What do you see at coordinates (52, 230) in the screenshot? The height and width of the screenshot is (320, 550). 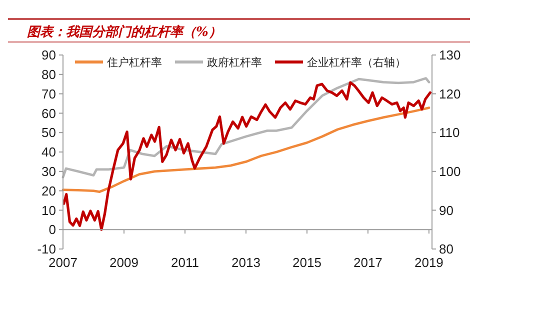 I see `y-tick-label: 0` at bounding box center [52, 230].